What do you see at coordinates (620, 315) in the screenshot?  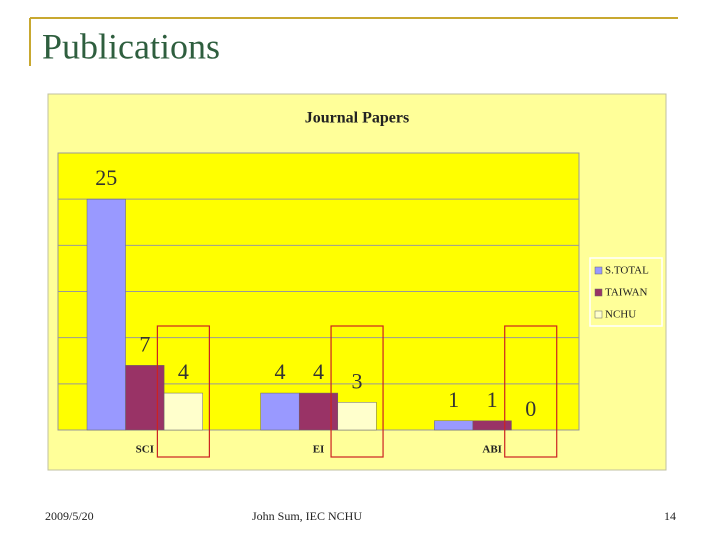 I see `legend-label: NCHU` at bounding box center [620, 315].